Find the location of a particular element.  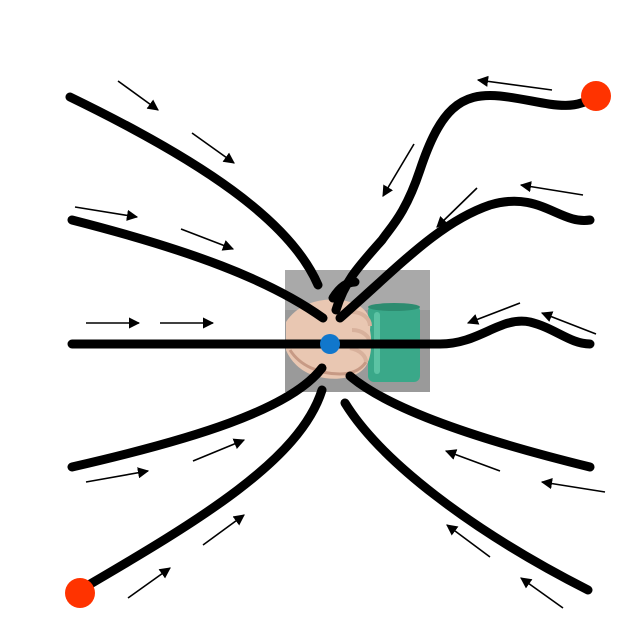

mug-photo is located at coordinates (357, 331).